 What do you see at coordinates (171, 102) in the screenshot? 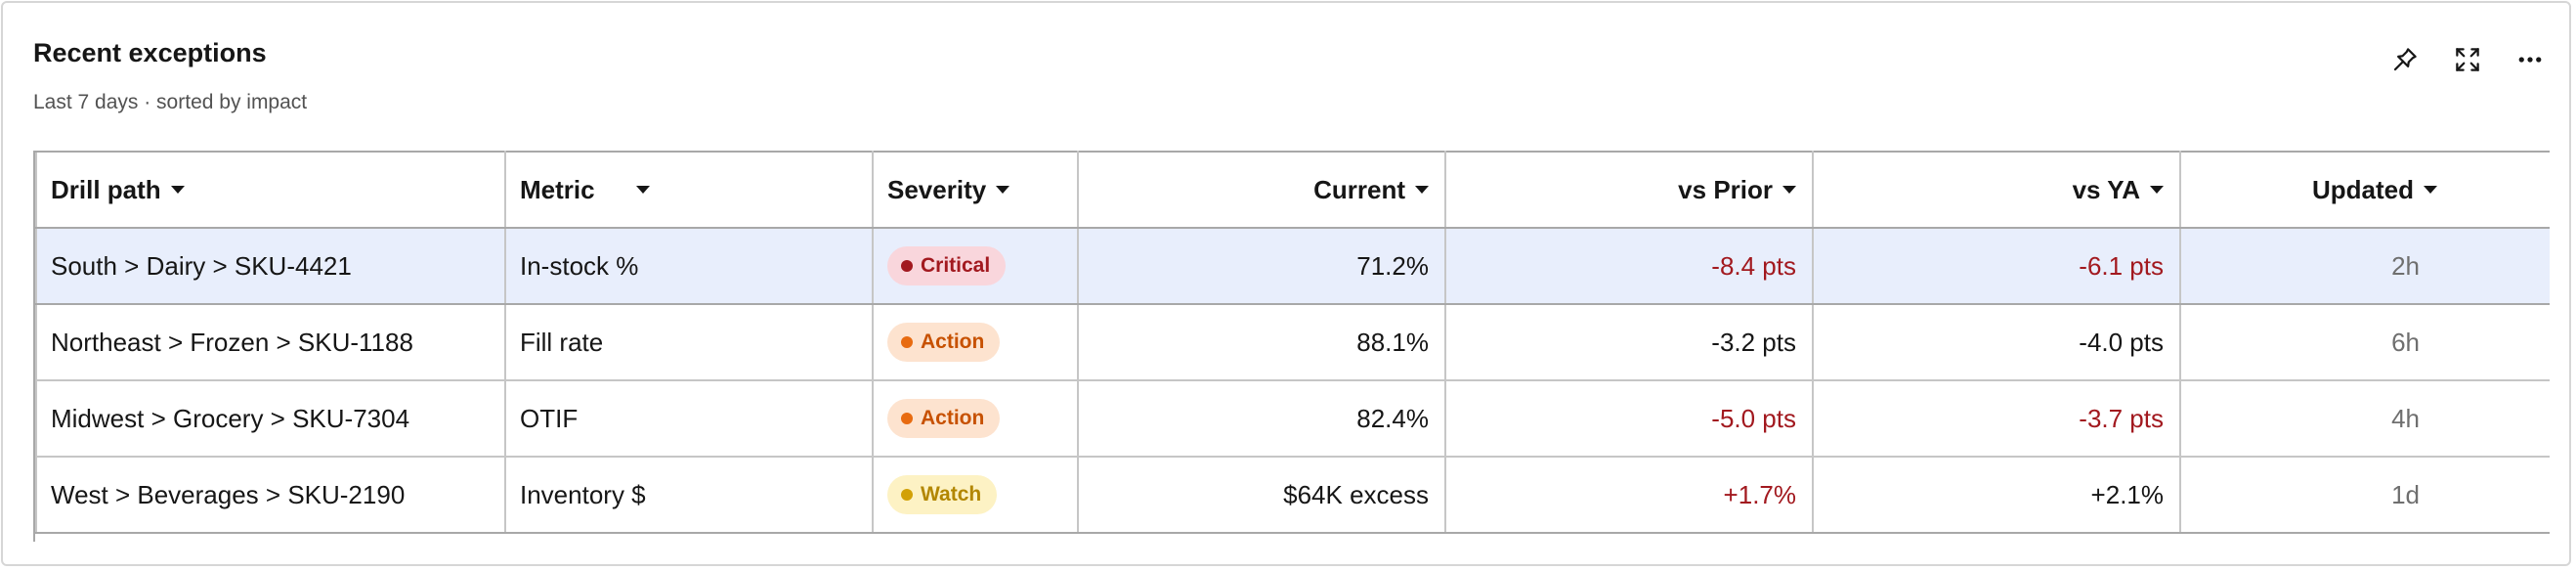
I see `card-subtitle: Last 7 days · sorted by impact` at bounding box center [171, 102].